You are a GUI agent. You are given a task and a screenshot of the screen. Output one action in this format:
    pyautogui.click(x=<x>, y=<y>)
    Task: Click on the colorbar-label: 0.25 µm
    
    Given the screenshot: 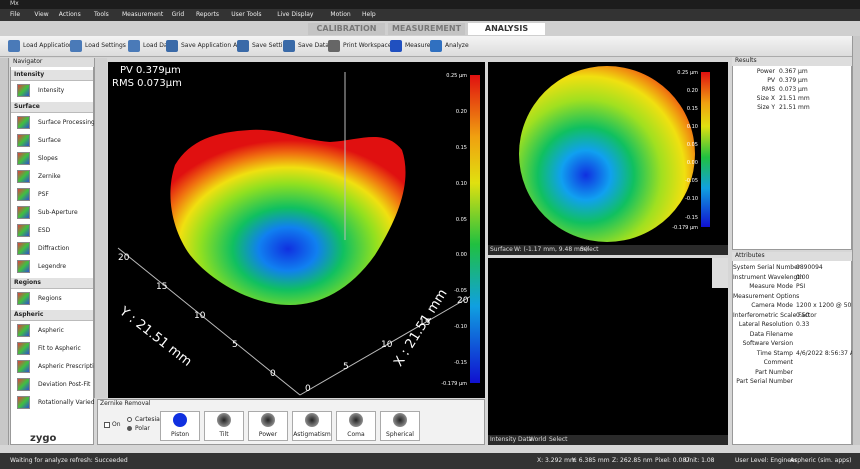 What is the action you would take?
    pyautogui.click(x=687, y=73)
    